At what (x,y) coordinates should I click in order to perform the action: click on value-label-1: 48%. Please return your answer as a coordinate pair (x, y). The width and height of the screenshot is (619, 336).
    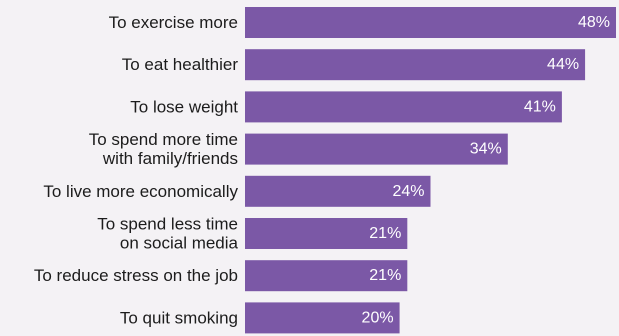
    Looking at the image, I should click on (594, 22).